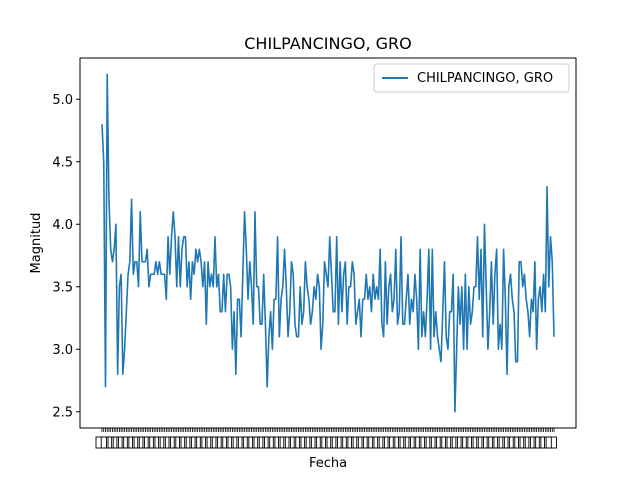  What do you see at coordinates (326, 442) in the screenshot?
I see `x-tick-labels-overlapped` at bounding box center [326, 442].